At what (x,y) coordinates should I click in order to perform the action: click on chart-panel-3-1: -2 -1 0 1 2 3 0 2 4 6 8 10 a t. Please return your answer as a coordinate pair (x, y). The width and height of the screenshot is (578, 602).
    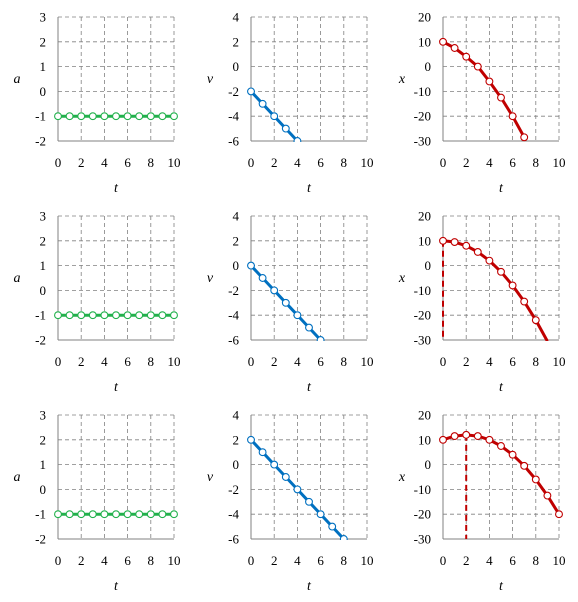
    Looking at the image, I should click on (97, 501).